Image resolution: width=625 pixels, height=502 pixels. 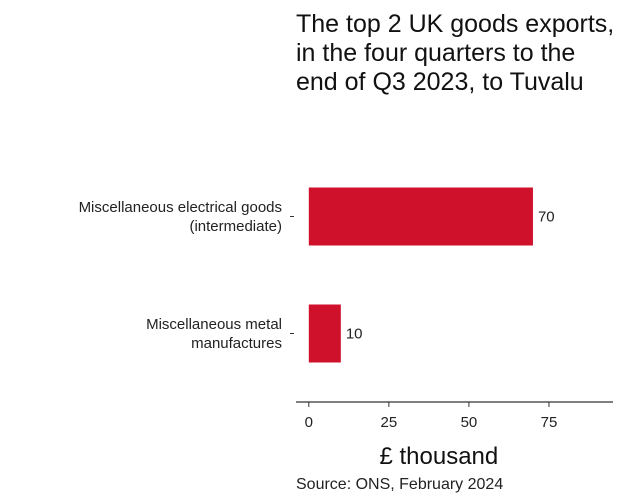 What do you see at coordinates (549, 422) in the screenshot?
I see `x-tick-label-3: 75` at bounding box center [549, 422].